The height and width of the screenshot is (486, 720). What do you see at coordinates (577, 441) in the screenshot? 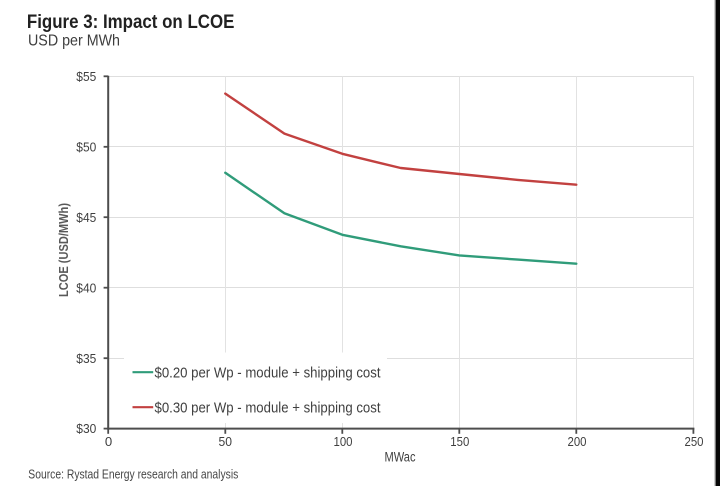
I see `svg-text: 200` at bounding box center [577, 441].